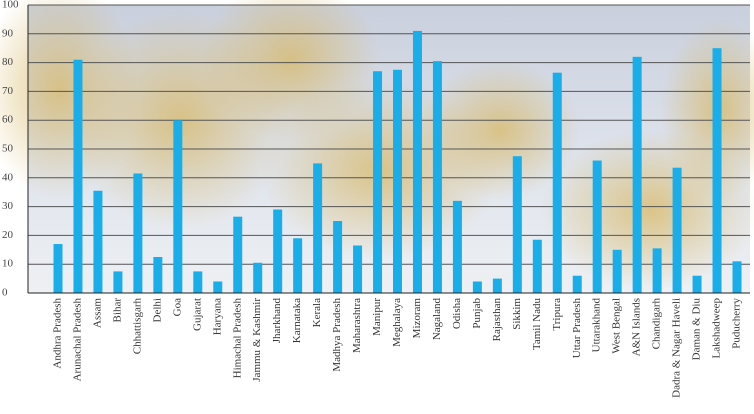  What do you see at coordinates (317, 312) in the screenshot?
I see `x-tick-label: Kerala` at bounding box center [317, 312].